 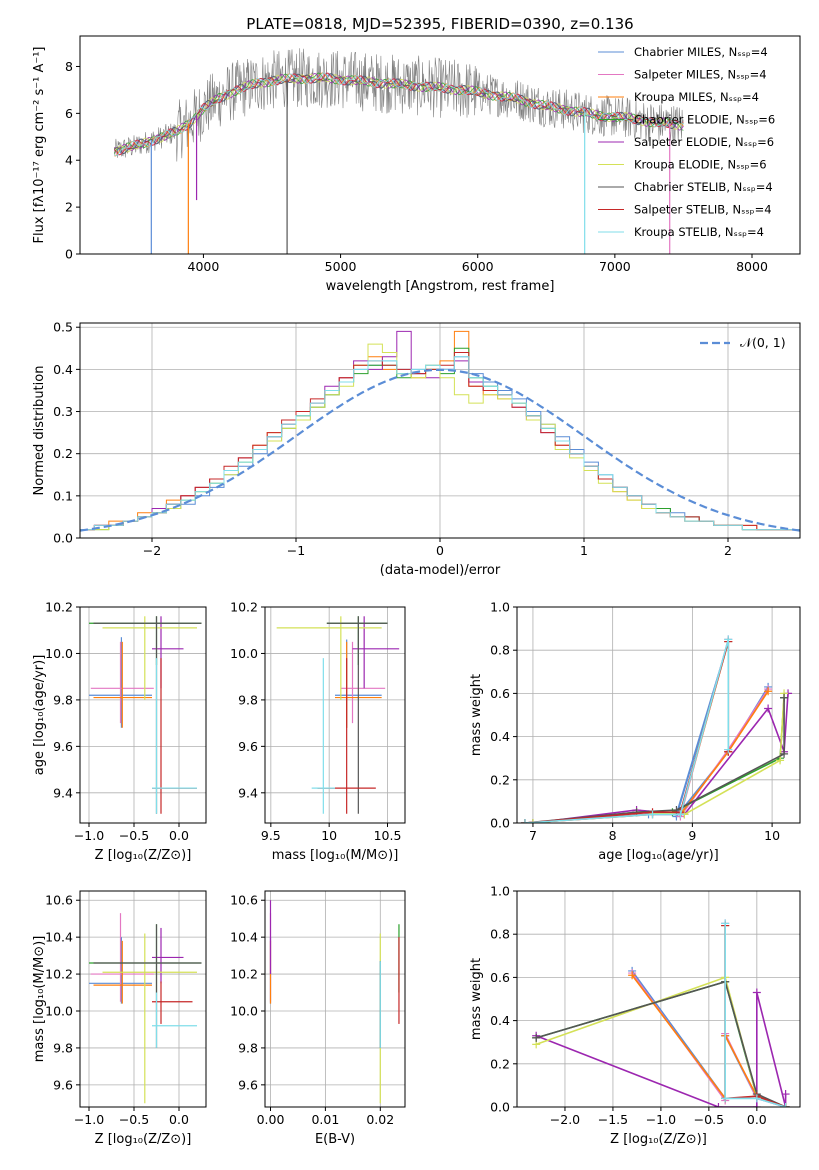 What do you see at coordinates (380, 1119) in the screenshot?
I see `x-tick-label: 0.02` at bounding box center [380, 1119].